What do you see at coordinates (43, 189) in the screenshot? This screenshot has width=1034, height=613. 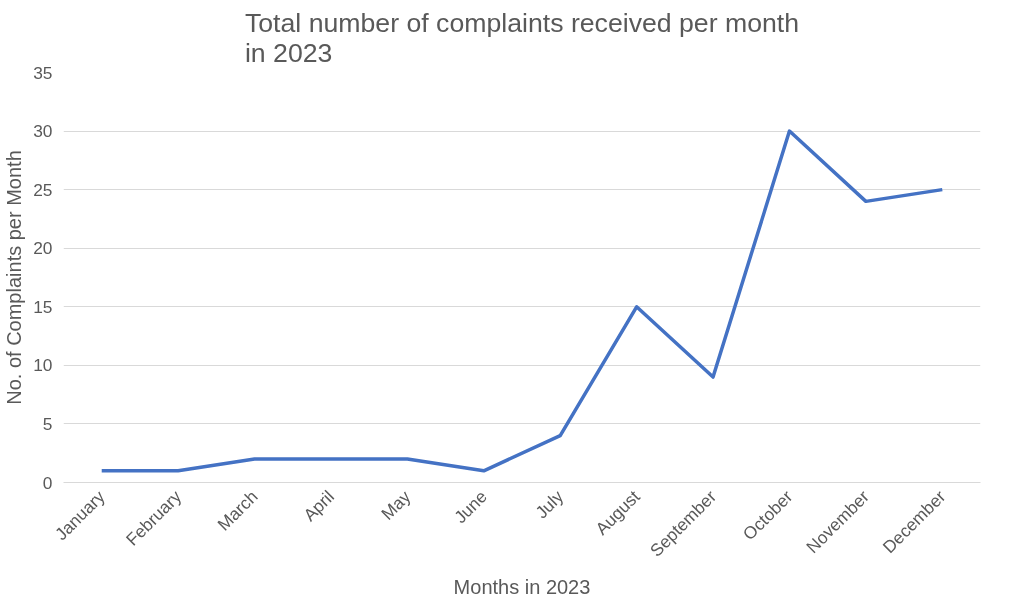 I see `y-tick-label: 25` at bounding box center [43, 189].